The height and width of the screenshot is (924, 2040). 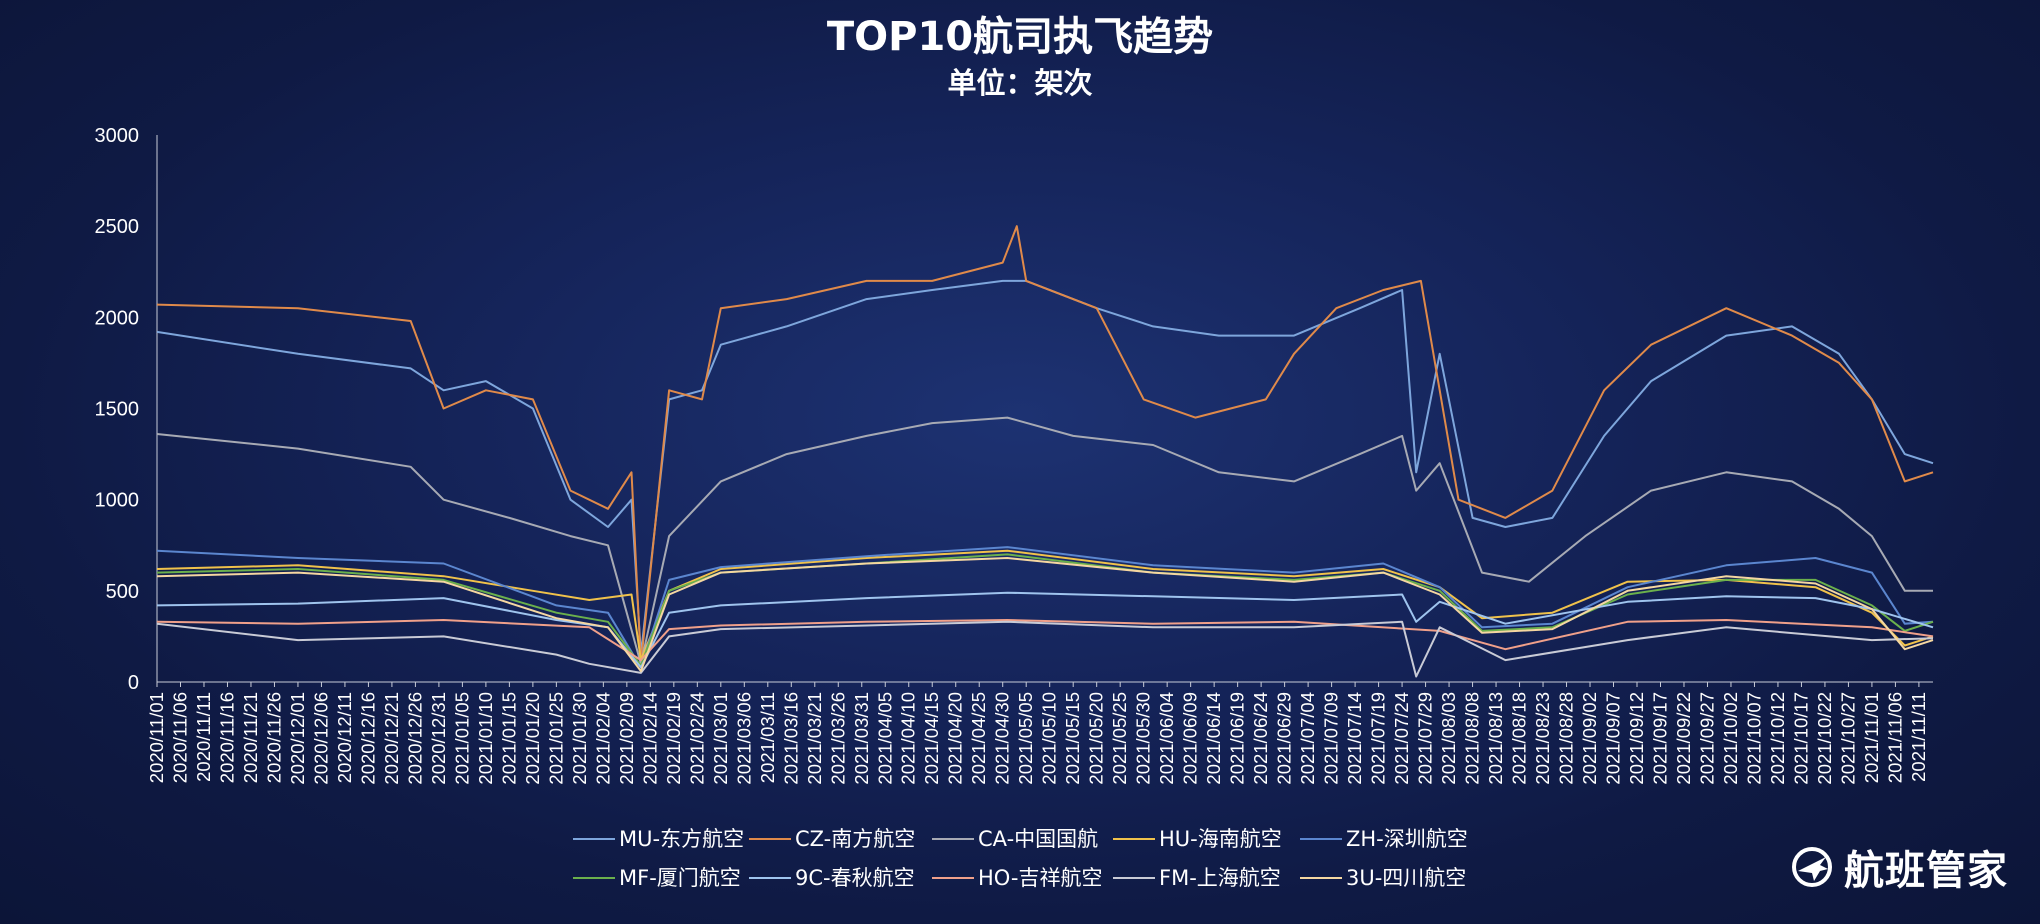 I want to click on chart-subtitle: 单位：架次, so click(x=1019, y=83).